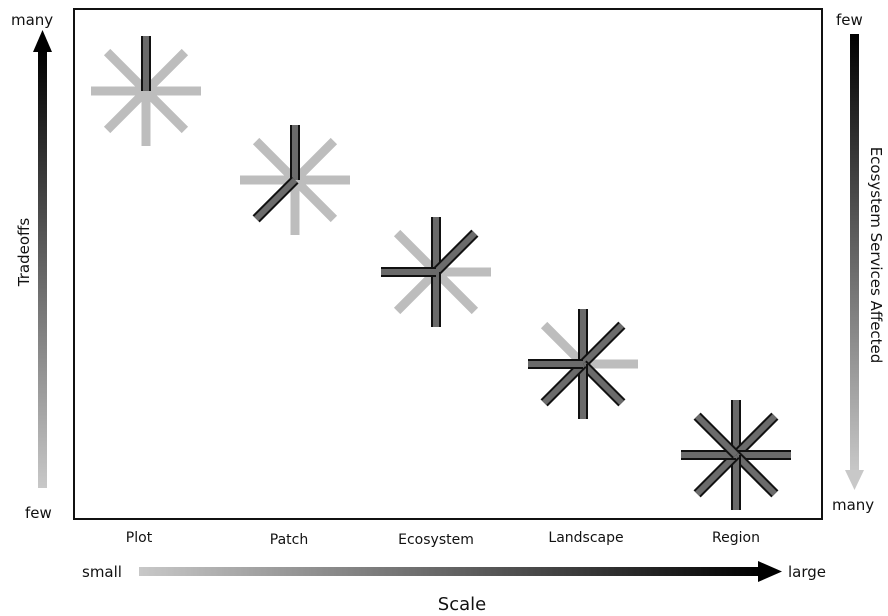  What do you see at coordinates (436, 540) in the screenshot?
I see `scale-level-label: Ecosystem` at bounding box center [436, 540].